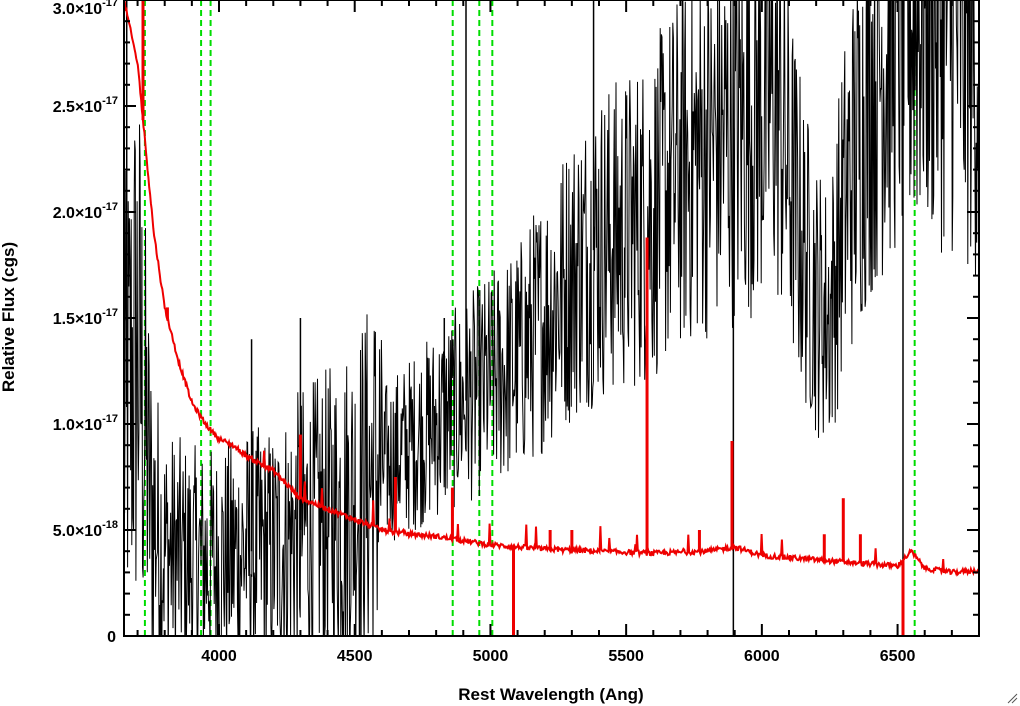  Describe the element at coordinates (762, 656) in the screenshot. I see `x-tick-label: 6000` at that location.